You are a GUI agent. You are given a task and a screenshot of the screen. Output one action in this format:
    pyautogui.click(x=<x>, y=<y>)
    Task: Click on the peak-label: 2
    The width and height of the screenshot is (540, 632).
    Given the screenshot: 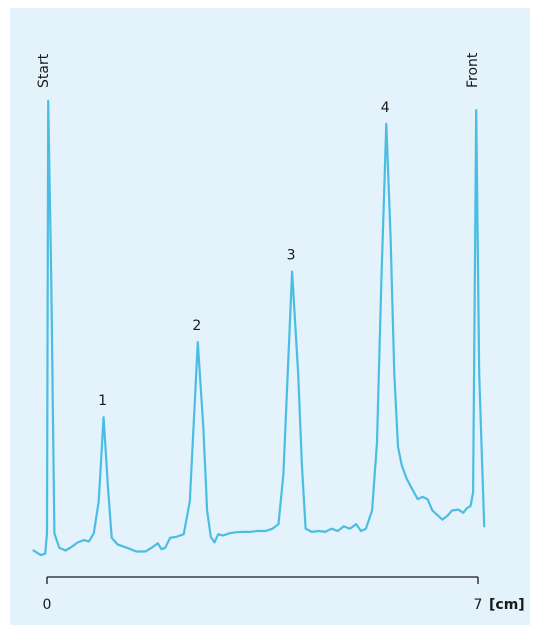 What is the action you would take?
    pyautogui.click(x=196, y=326)
    